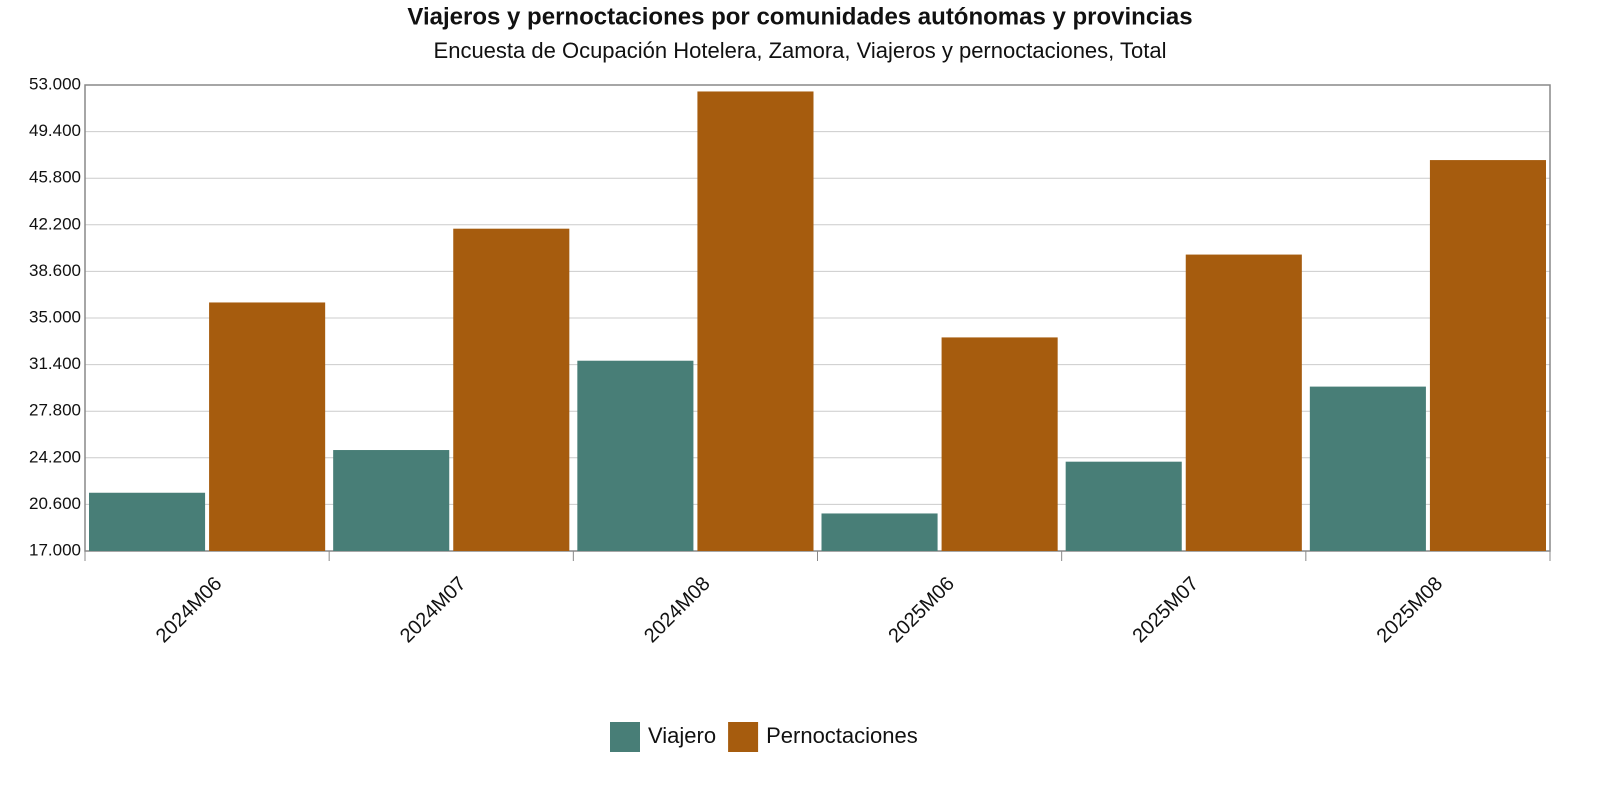 The height and width of the screenshot is (795, 1600). What do you see at coordinates (842, 735) in the screenshot?
I see `legend-label: Pernoctaciones` at bounding box center [842, 735].